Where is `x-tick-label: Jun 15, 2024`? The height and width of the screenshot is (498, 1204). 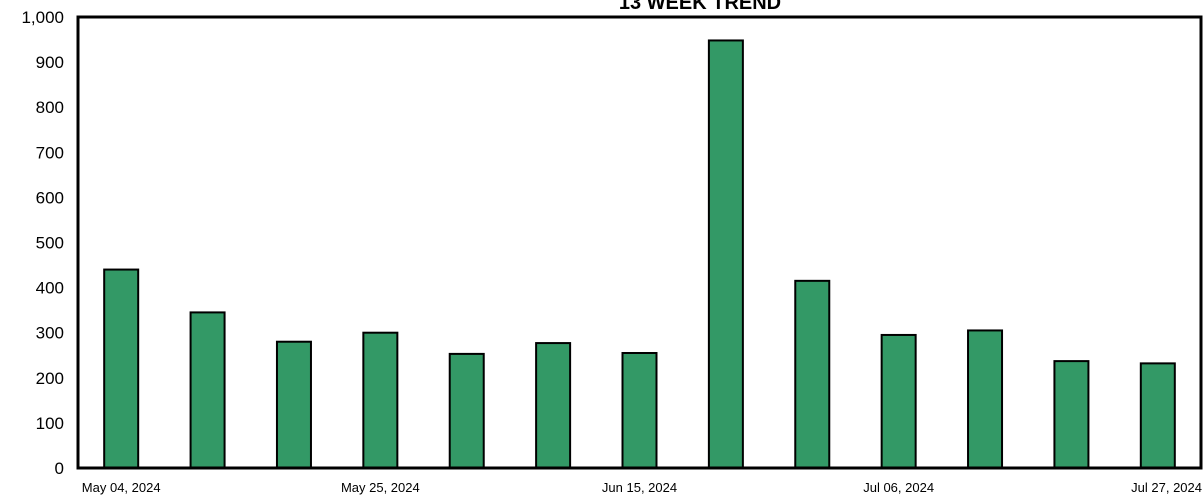
x-tick-label: Jun 15, 2024 is located at coordinates (639, 487).